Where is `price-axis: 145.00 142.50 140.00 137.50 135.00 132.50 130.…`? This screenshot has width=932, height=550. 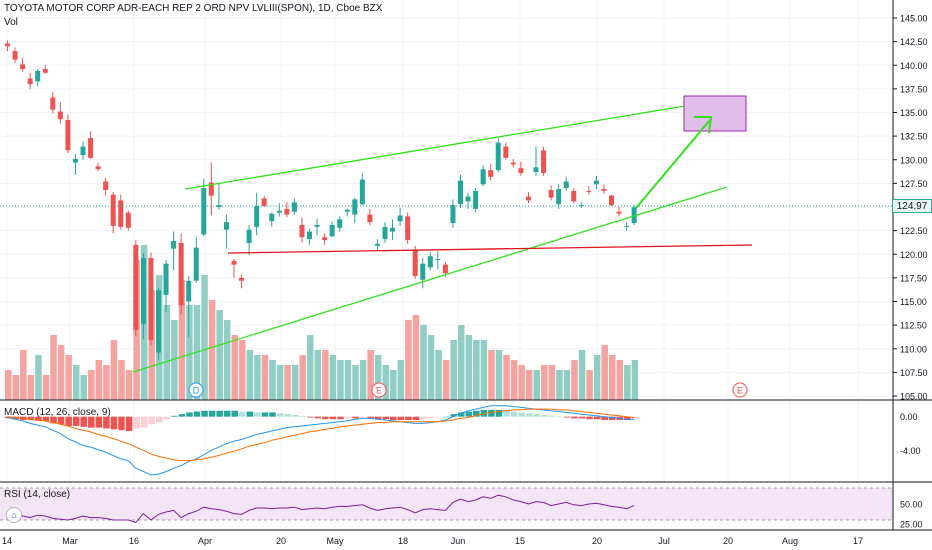
price-axis: 145.00 142.50 140.00 137.50 135.00 132.50 130.… is located at coordinates (910, 208).